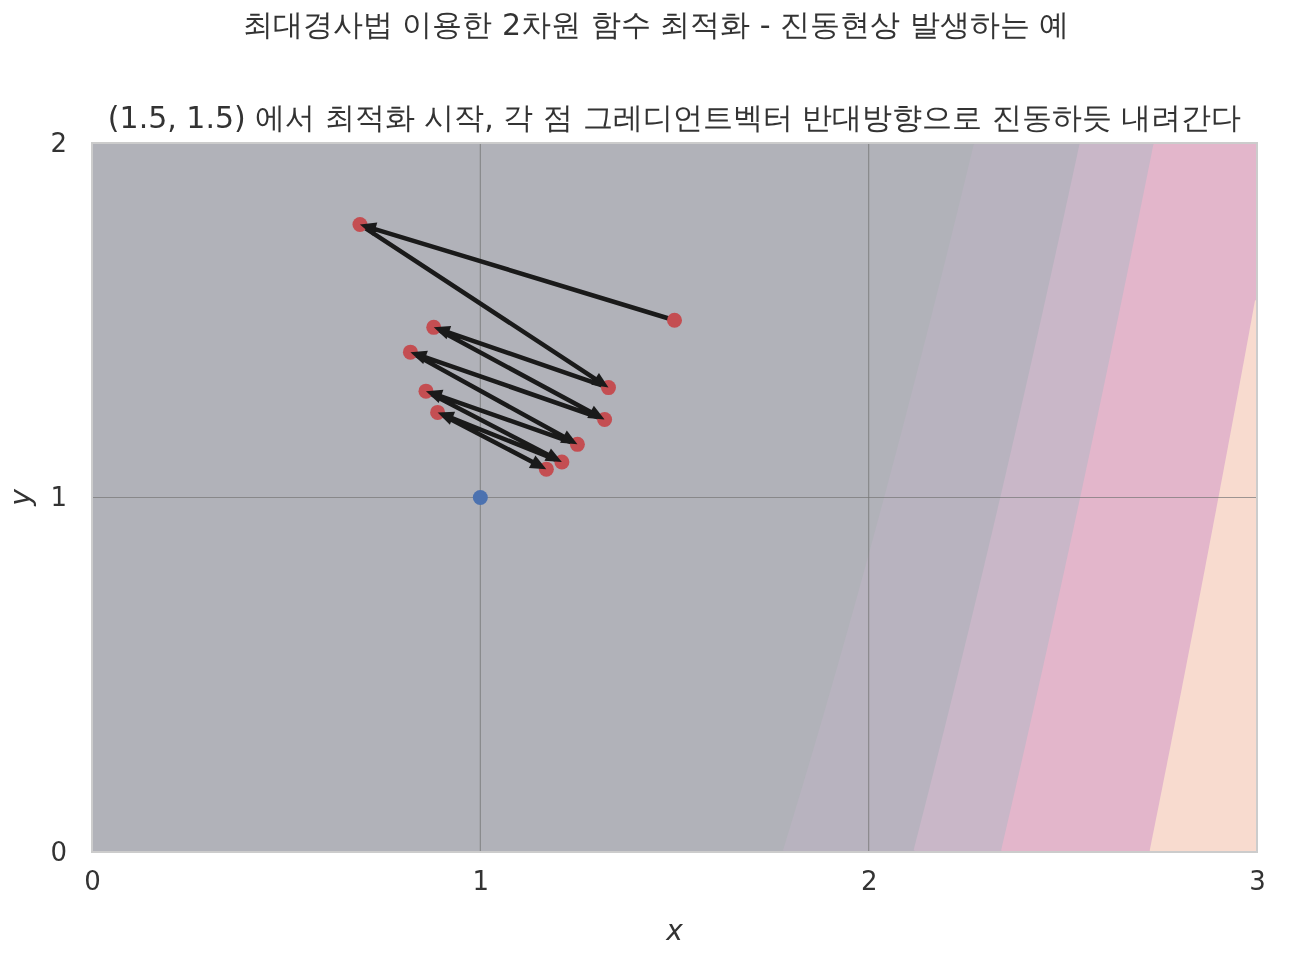 This screenshot has height=964, width=1296. What do you see at coordinates (92, 881) in the screenshot?
I see `x-tick-label: 0` at bounding box center [92, 881].